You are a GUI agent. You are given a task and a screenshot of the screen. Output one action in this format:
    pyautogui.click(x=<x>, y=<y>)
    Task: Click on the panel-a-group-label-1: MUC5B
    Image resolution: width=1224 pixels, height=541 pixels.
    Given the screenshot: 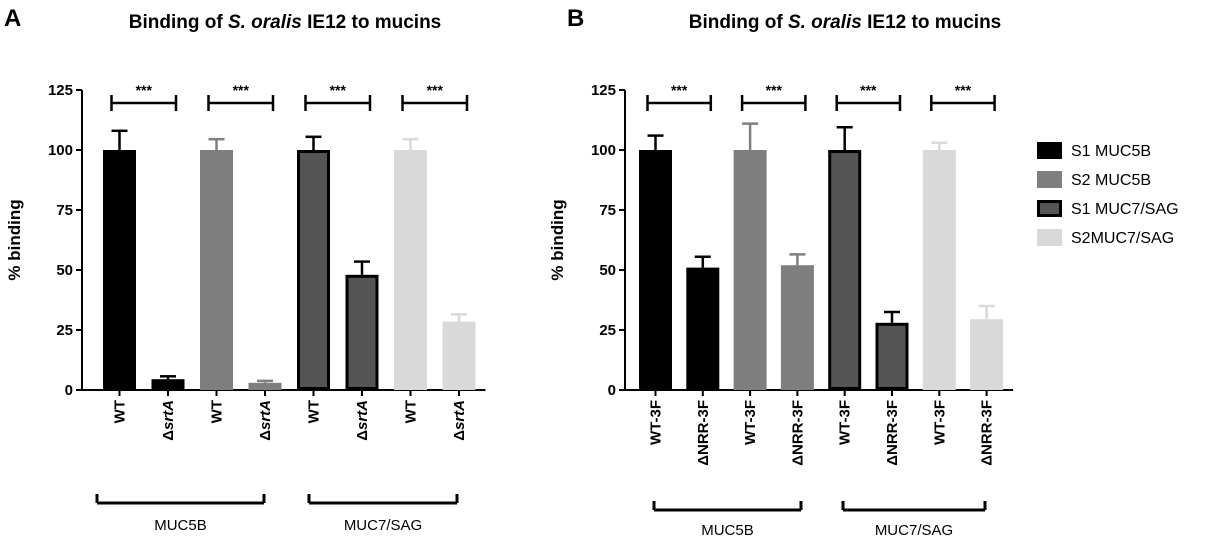 What is the action you would take?
    pyautogui.click(x=180, y=525)
    